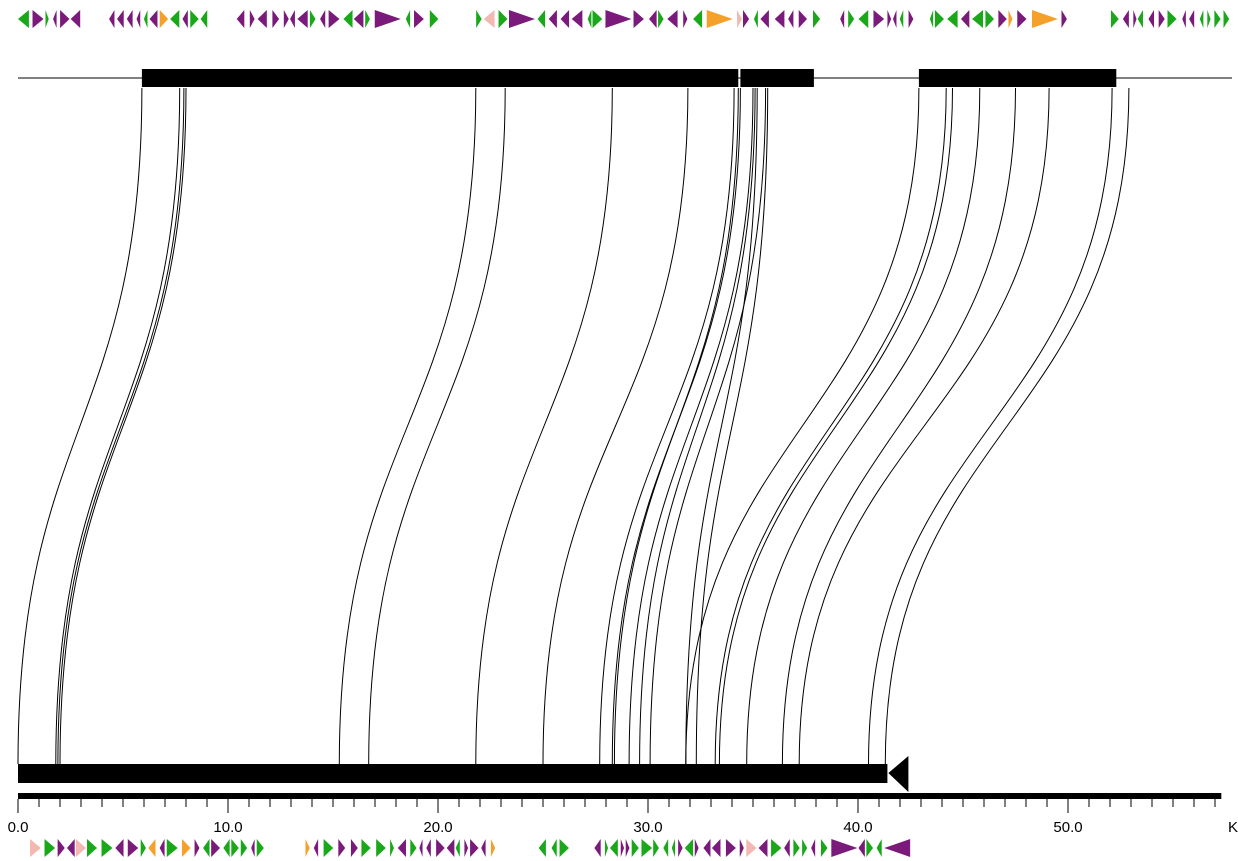  I want to click on bottom-genome-track, so click(463, 774).